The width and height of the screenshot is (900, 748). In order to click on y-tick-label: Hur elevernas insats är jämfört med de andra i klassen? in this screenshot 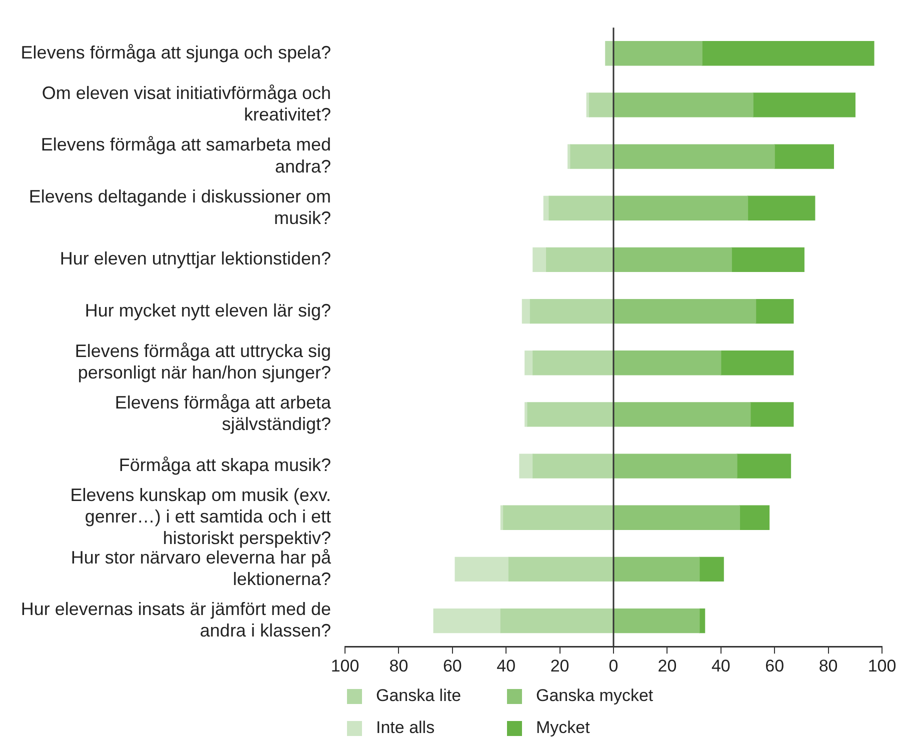, I will do `click(175, 619)`.